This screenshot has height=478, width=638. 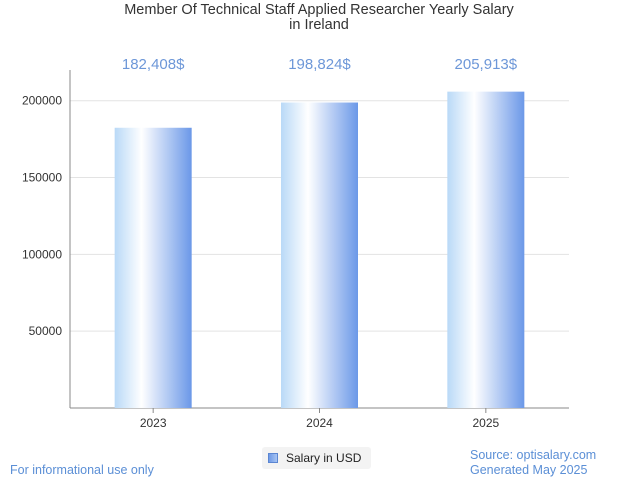 What do you see at coordinates (42, 254) in the screenshot?
I see `y-tick-label-100000: 100000` at bounding box center [42, 254].